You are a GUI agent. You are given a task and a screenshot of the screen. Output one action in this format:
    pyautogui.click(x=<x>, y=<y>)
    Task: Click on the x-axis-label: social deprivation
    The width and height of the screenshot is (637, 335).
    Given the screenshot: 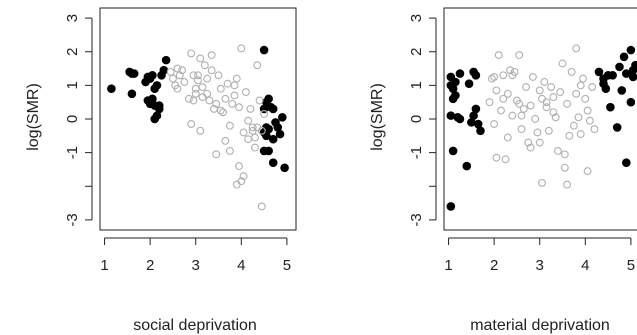 What is the action you would take?
    pyautogui.click(x=195, y=325)
    